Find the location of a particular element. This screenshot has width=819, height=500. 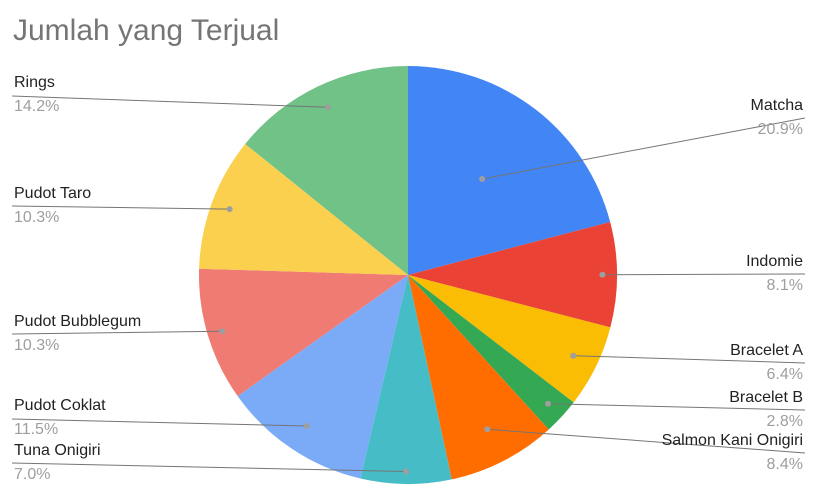

slice-label-bracelet-b: Bracelet B is located at coordinates (766, 397).